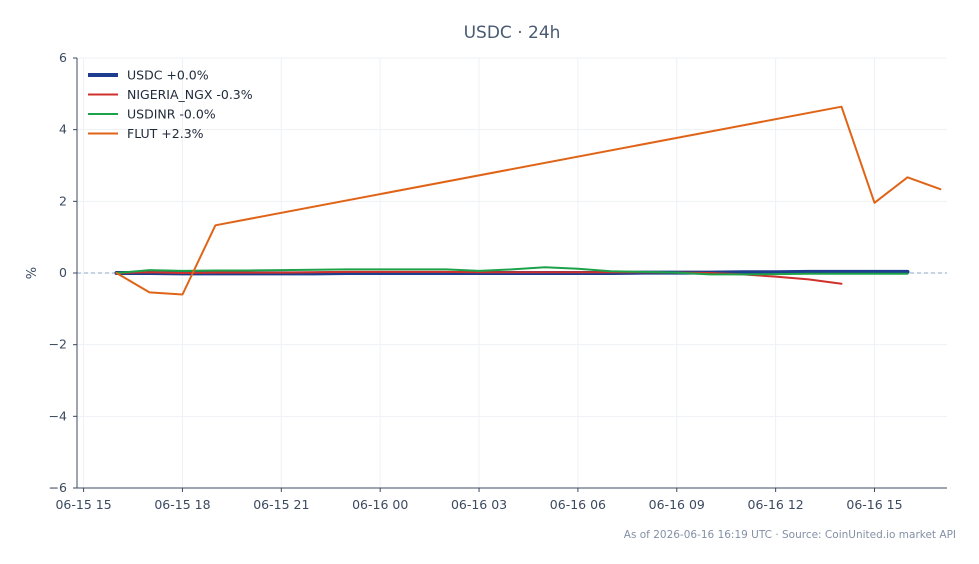  I want to click on y-tick-label: −4, so click(58, 415).